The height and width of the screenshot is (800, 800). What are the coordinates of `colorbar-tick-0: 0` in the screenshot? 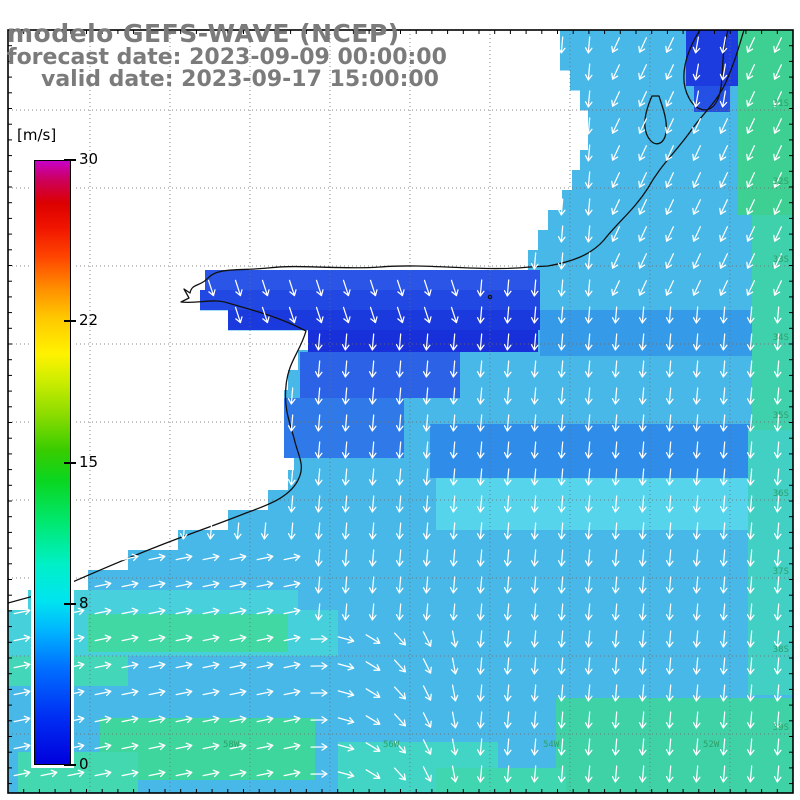 It's located at (84, 764).